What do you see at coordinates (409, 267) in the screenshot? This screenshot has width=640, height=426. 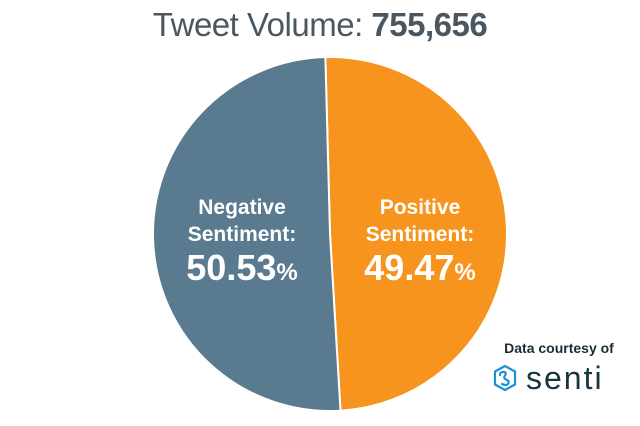 I see `positive-value-number: 49.47` at bounding box center [409, 267].